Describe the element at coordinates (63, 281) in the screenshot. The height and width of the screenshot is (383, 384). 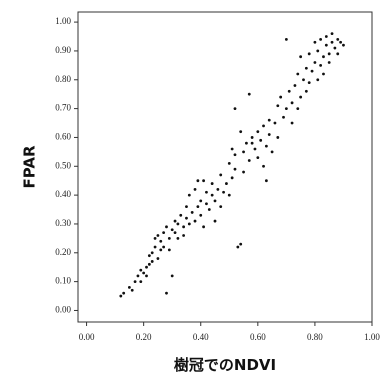
I see `y-tick-label: 0.10` at that location.